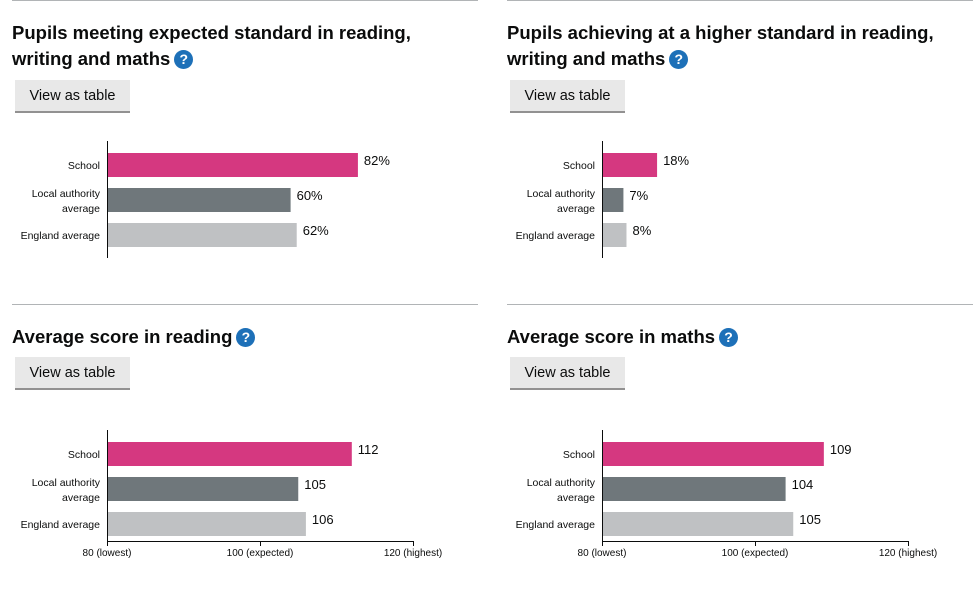  I want to click on value-label-england: 106, so click(323, 519).